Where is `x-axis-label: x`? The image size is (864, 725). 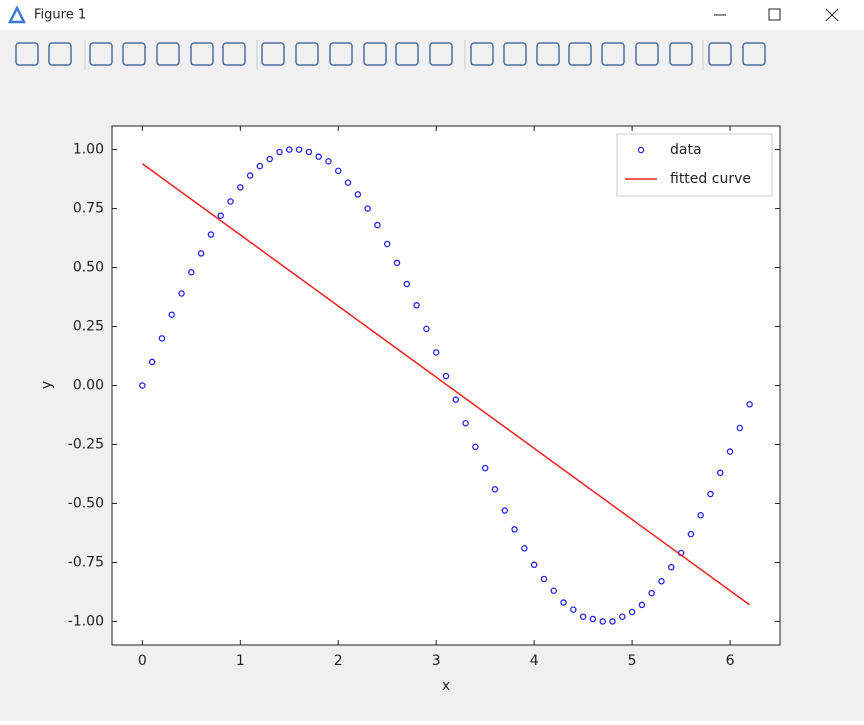
x-axis-label: x is located at coordinates (446, 686).